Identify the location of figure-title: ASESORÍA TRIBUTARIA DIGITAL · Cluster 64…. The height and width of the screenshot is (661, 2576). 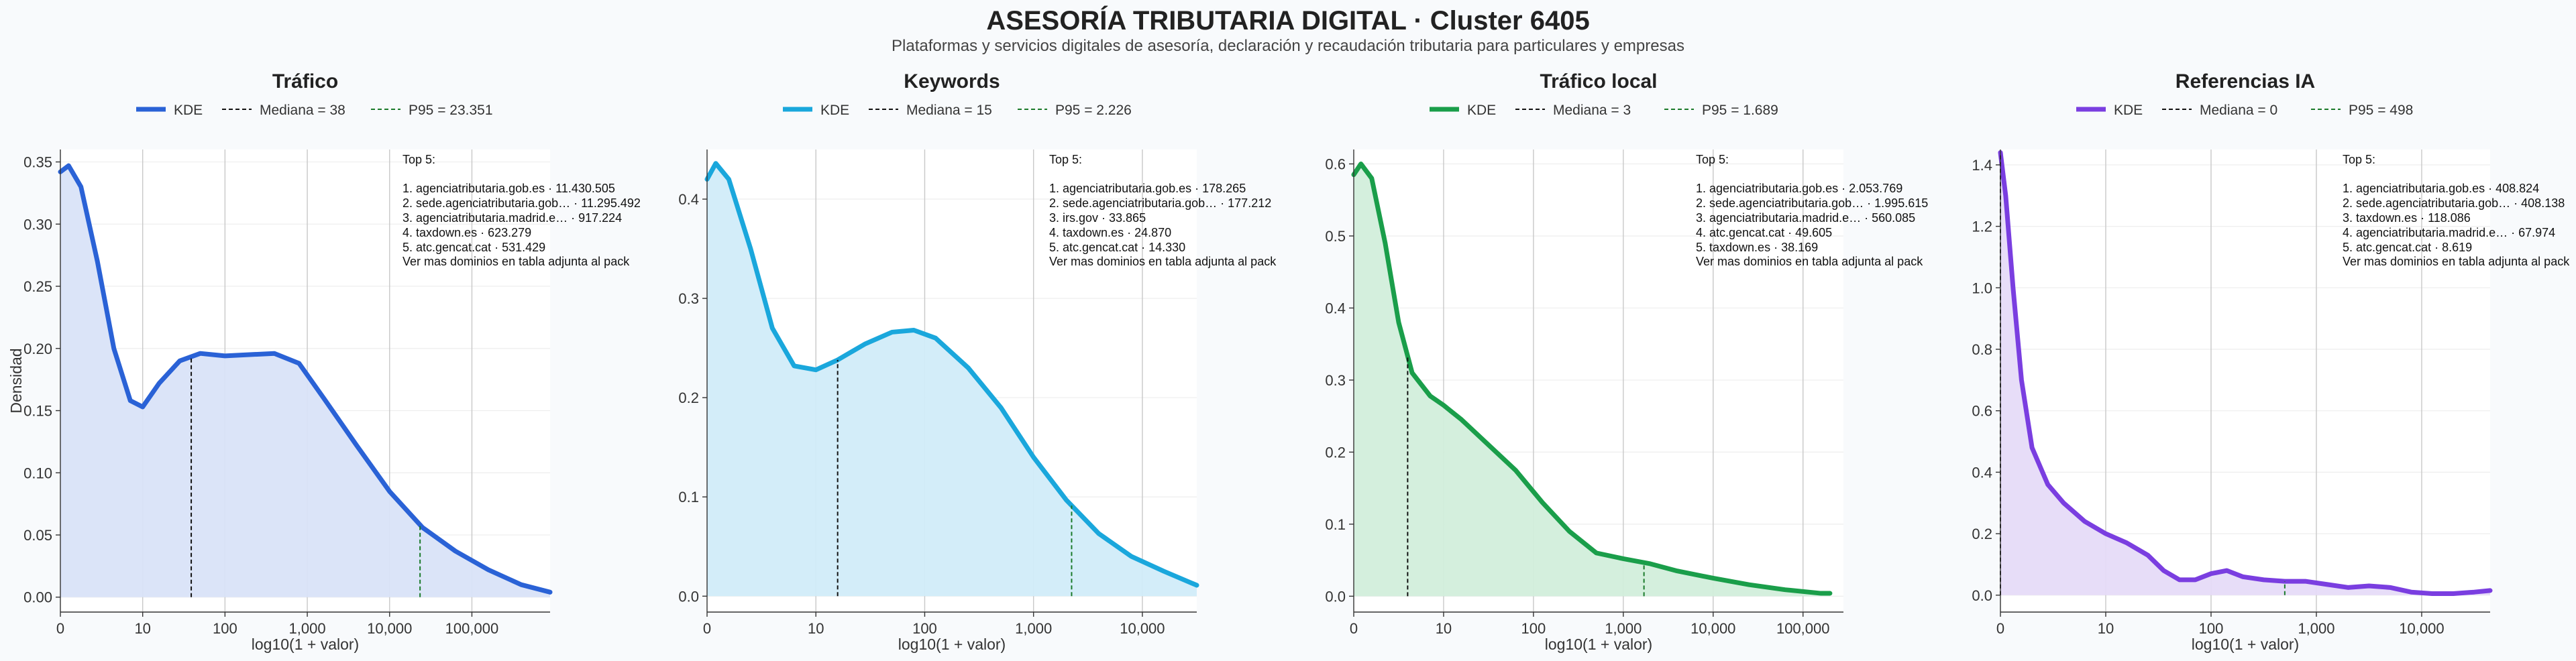
(1287, 20).